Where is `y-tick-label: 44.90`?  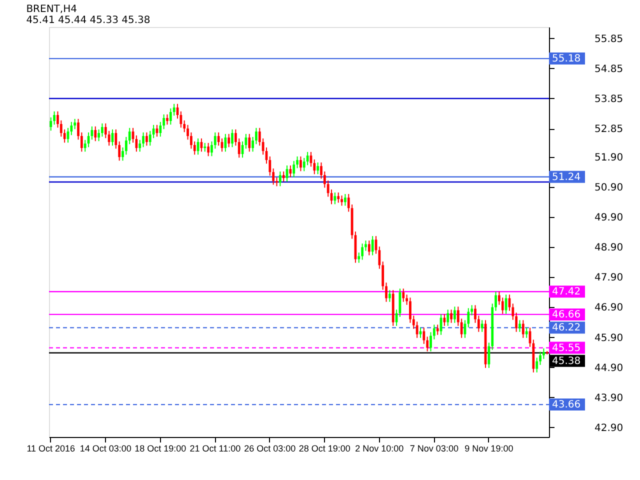 y-tick-label: 44.90 is located at coordinates (609, 368).